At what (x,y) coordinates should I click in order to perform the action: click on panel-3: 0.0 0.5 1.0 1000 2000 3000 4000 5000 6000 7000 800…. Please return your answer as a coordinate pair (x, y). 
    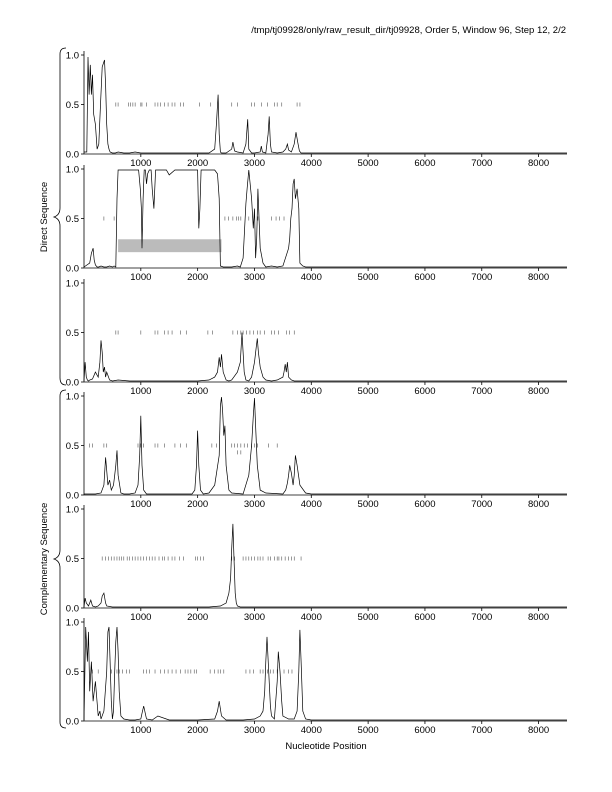
    Looking at the image, I should click on (316, 337).